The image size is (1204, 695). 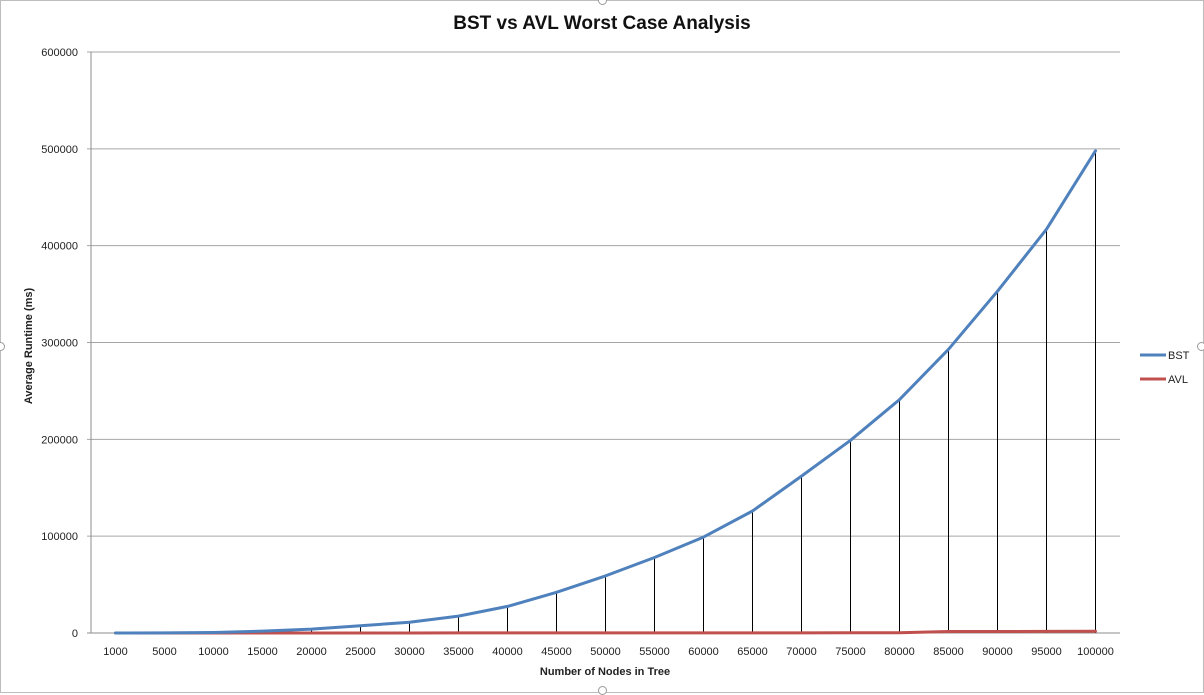 What do you see at coordinates (507, 652) in the screenshot?
I see `x-tick-label: 40000` at bounding box center [507, 652].